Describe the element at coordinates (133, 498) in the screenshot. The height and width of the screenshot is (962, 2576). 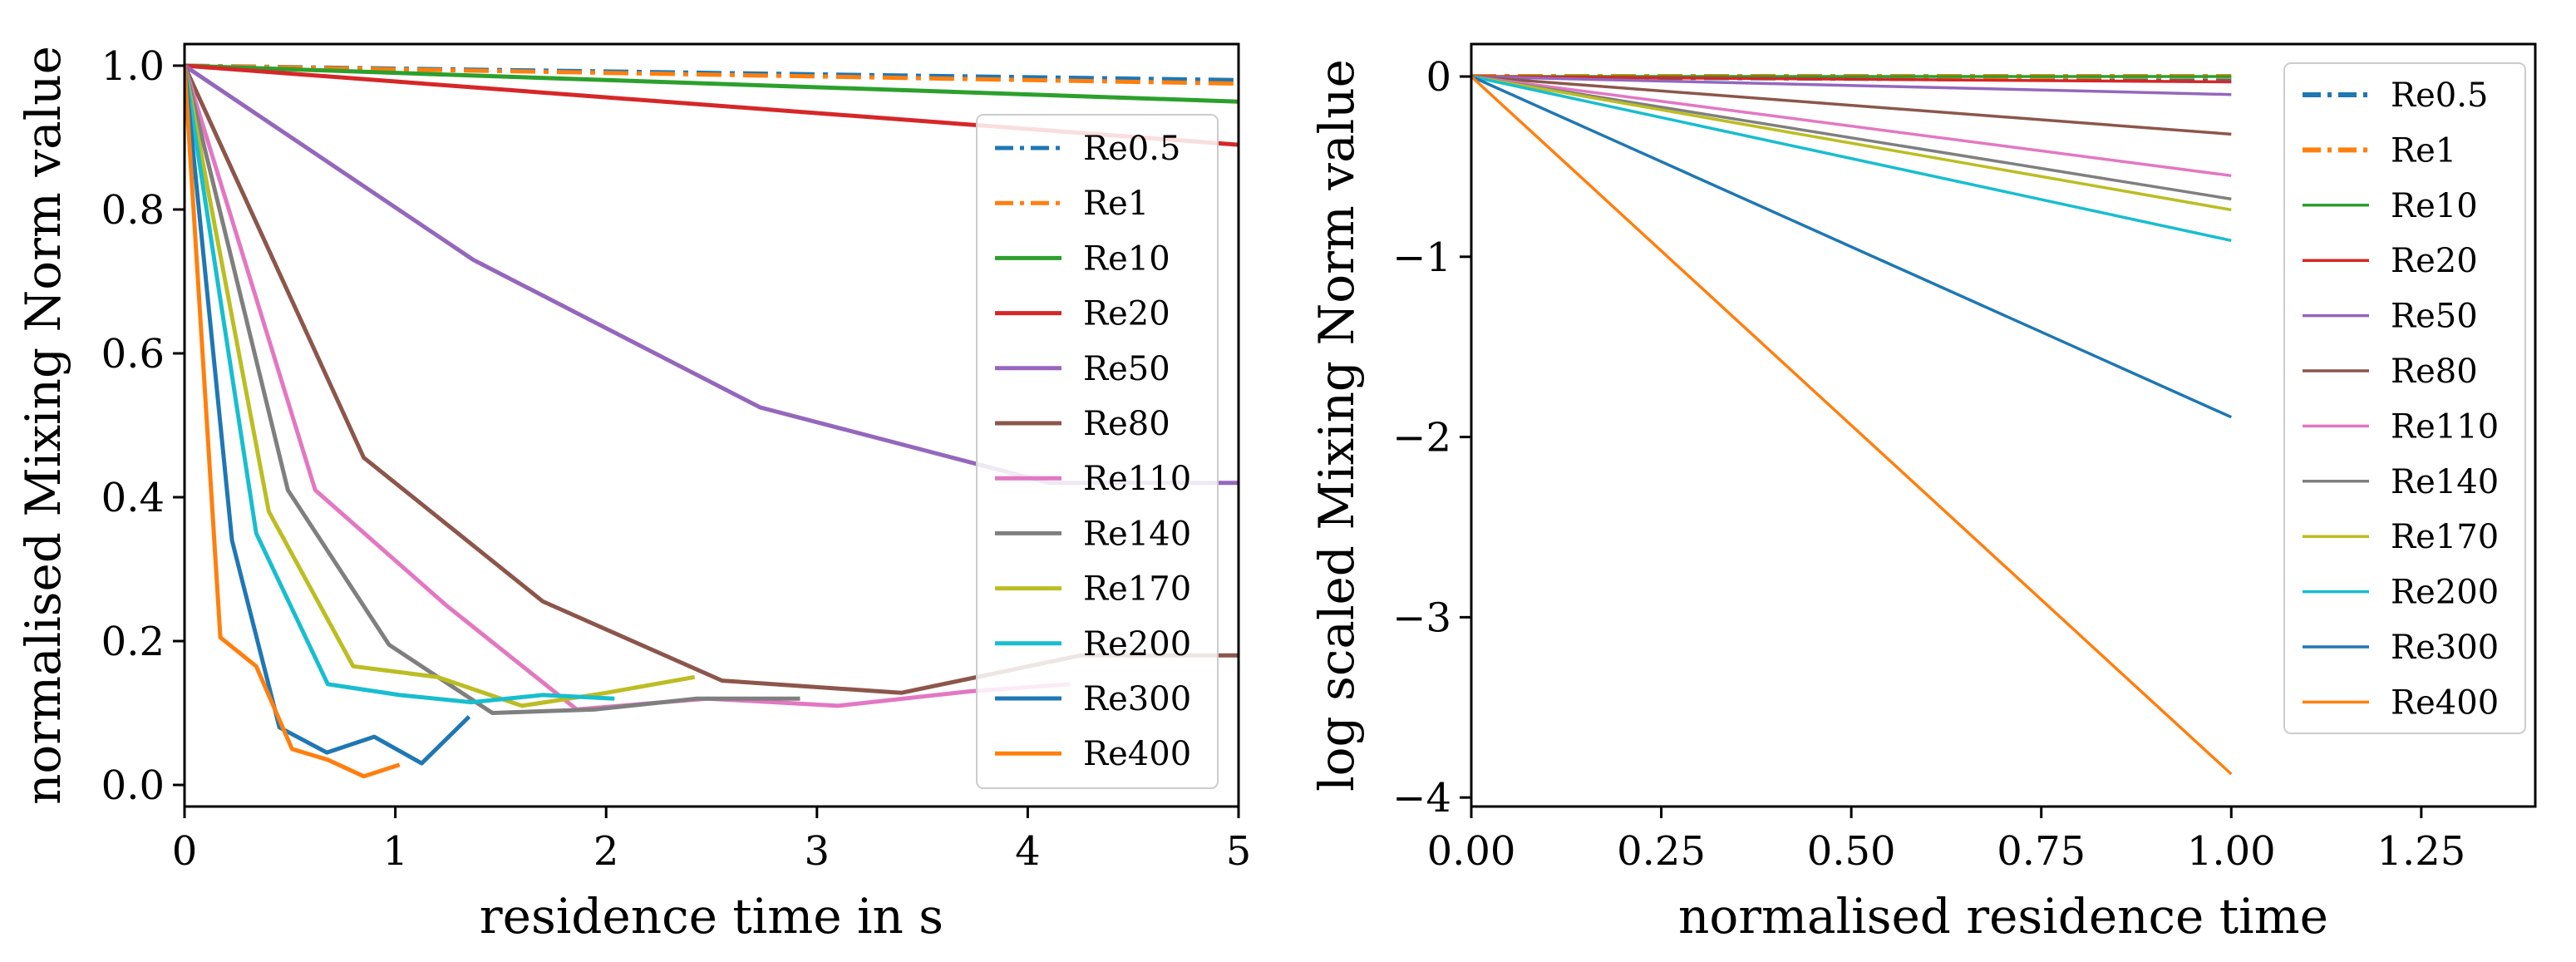
I see `y-tick-label: 0.4` at that location.